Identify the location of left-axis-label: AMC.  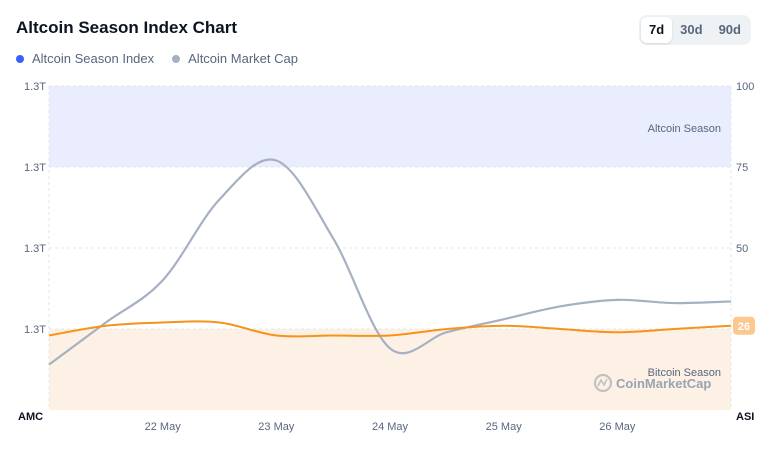
(30, 417).